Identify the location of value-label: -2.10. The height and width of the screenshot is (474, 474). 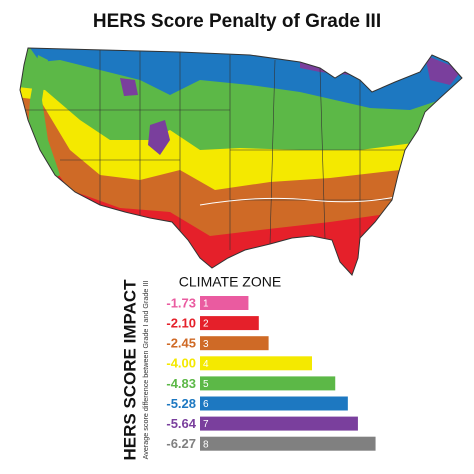
(181, 323).